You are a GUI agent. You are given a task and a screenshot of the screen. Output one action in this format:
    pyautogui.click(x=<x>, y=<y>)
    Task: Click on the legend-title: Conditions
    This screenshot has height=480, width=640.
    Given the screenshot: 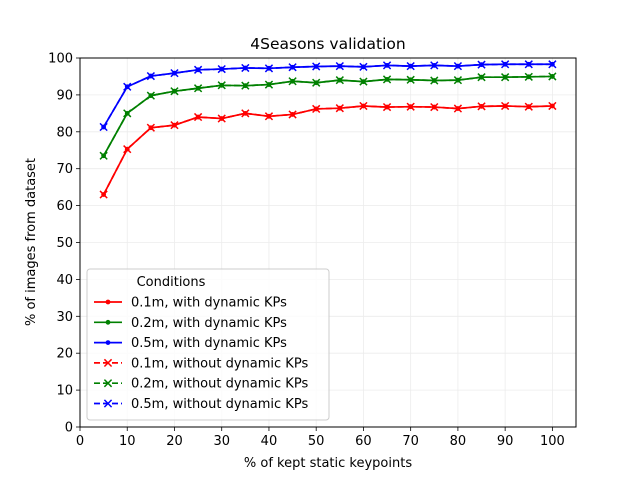 What is the action you would take?
    pyautogui.click(x=171, y=282)
    